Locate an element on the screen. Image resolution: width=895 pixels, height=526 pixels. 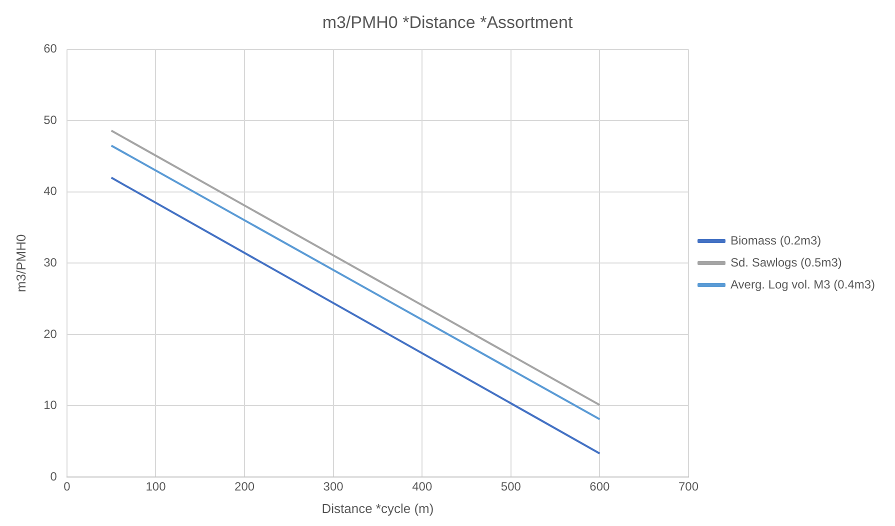
legend-label: Biomass (0.2m3) is located at coordinates (776, 240).